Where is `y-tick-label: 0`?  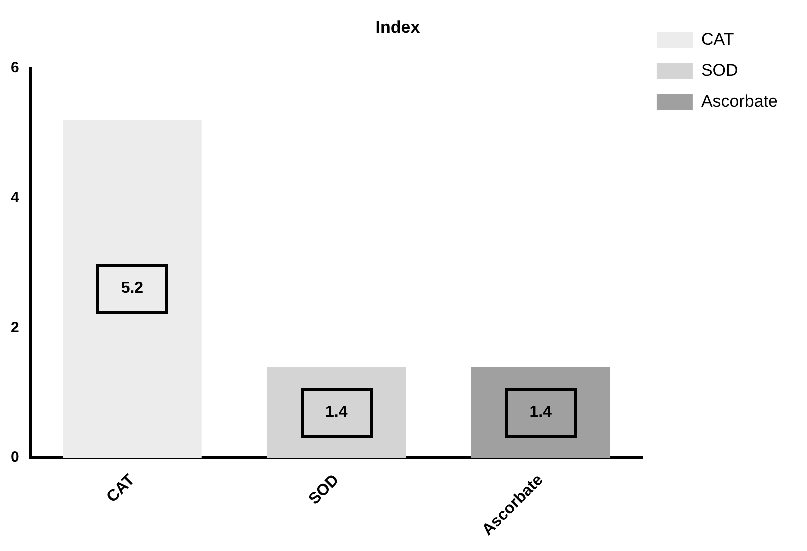 y-tick-label: 0 is located at coordinates (15, 457).